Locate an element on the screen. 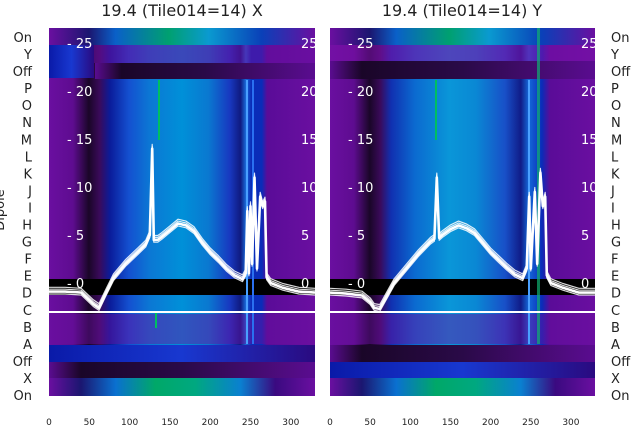 Image resolution: width=640 pixels, height=444 pixels. right-row-label: J is located at coordinates (612, 191).